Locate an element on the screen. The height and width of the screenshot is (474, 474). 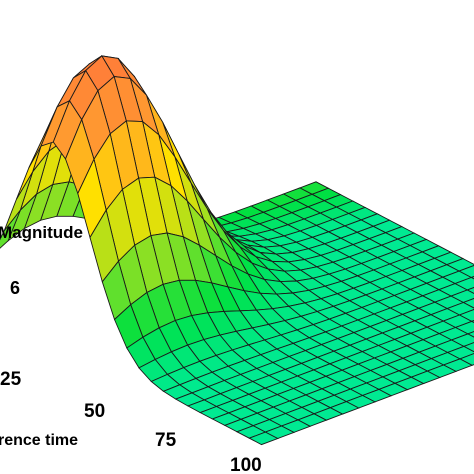
x-tick-label: 75 is located at coordinates (166, 440).